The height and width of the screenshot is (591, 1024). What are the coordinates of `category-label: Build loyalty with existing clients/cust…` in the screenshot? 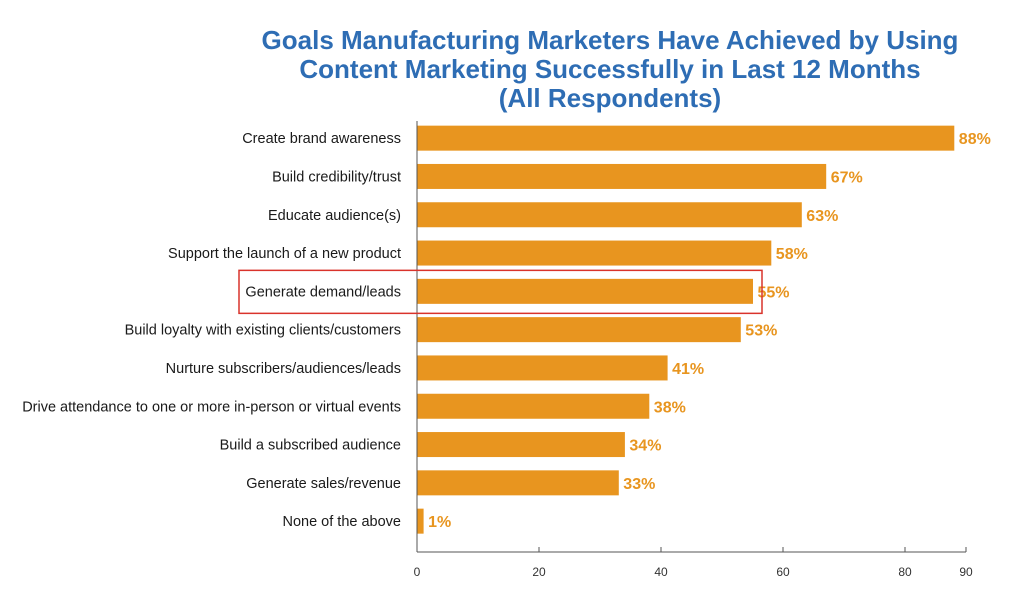 It's located at (263, 331).